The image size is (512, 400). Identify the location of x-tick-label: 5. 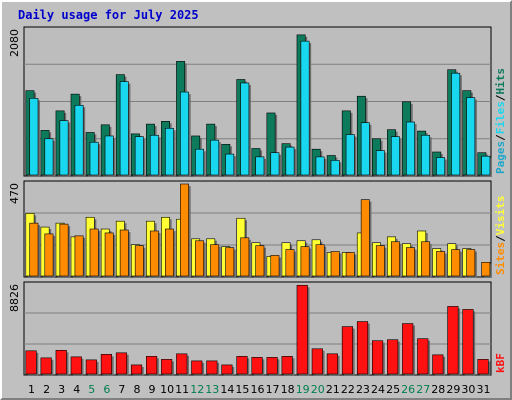
(91, 389).